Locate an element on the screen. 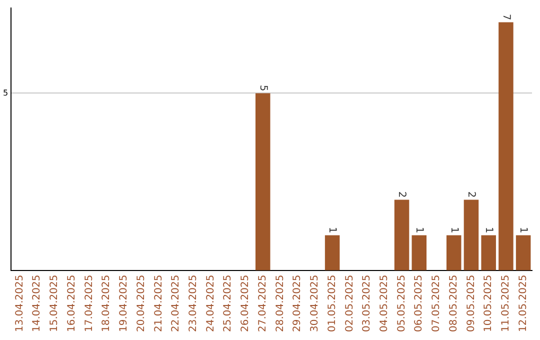 This screenshot has width=540, height=340. x-tick-label: 04.05.2025 is located at coordinates (384, 303).